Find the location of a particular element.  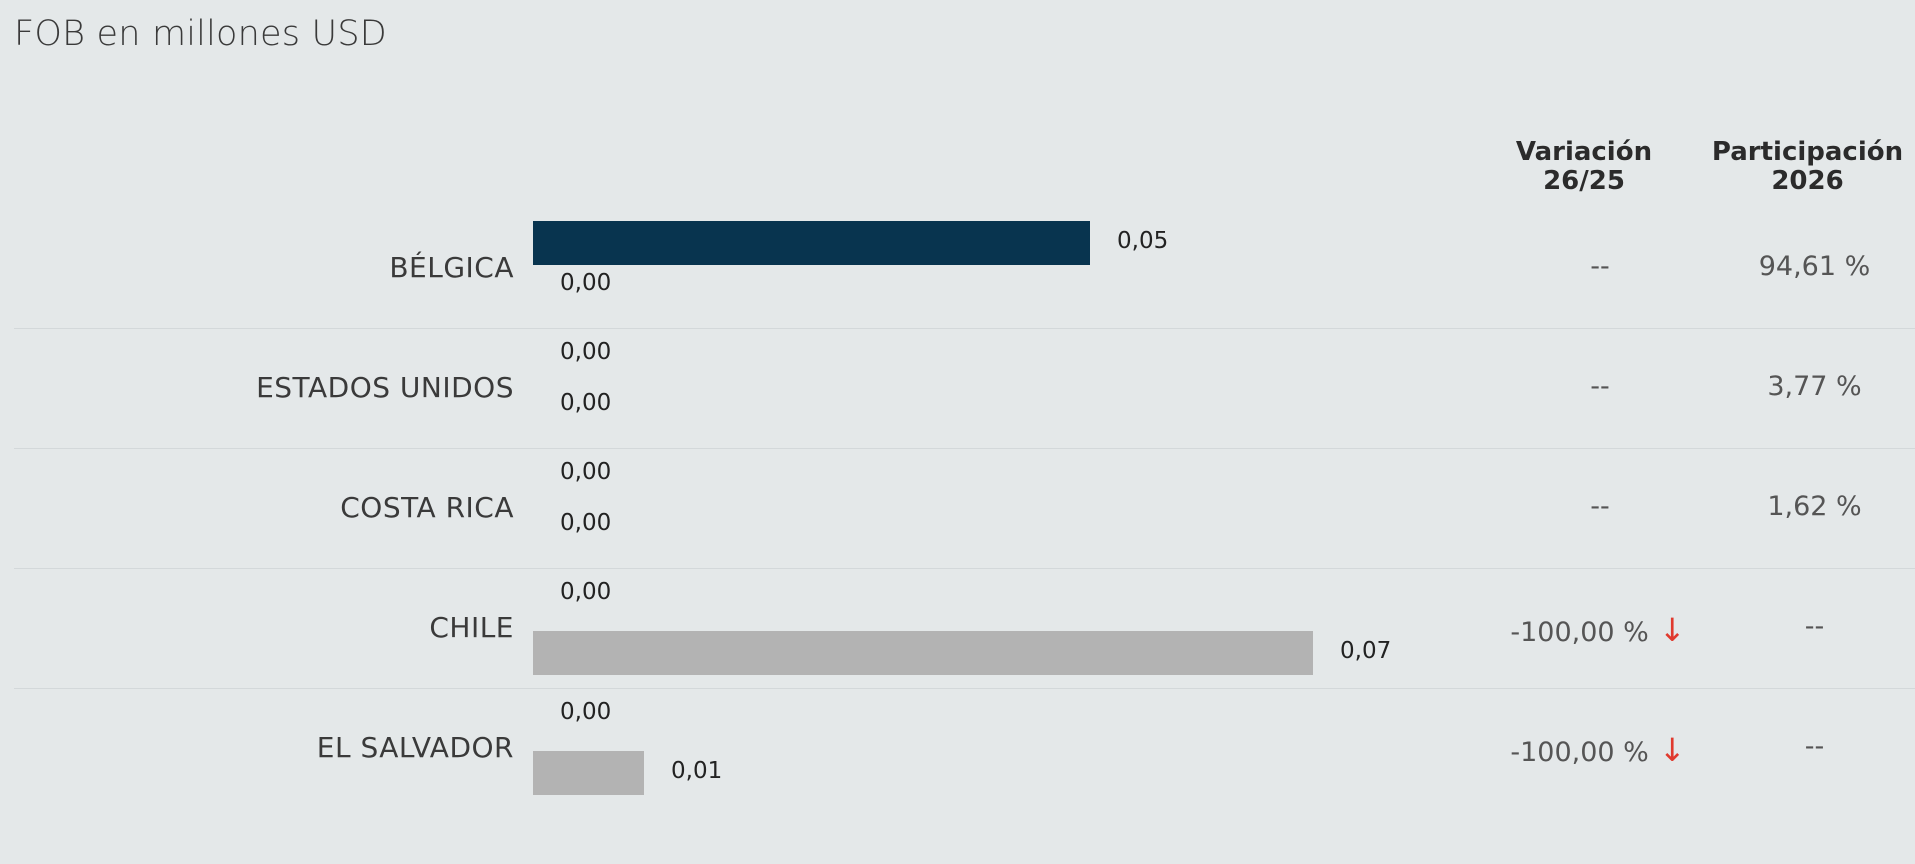

table-row: BÉLGICA 0,05 0,00 -- 94,61 % is located at coordinates (964, 269).